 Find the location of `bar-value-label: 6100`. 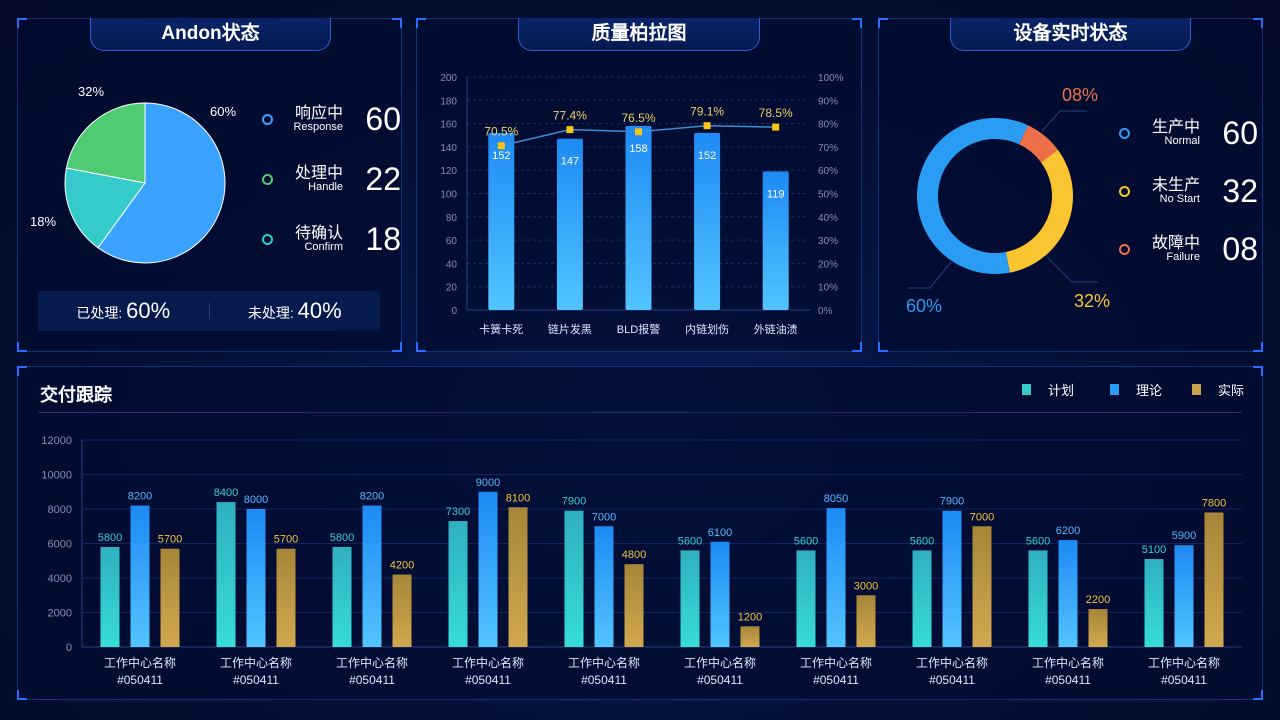

bar-value-label: 6100 is located at coordinates (720, 533).